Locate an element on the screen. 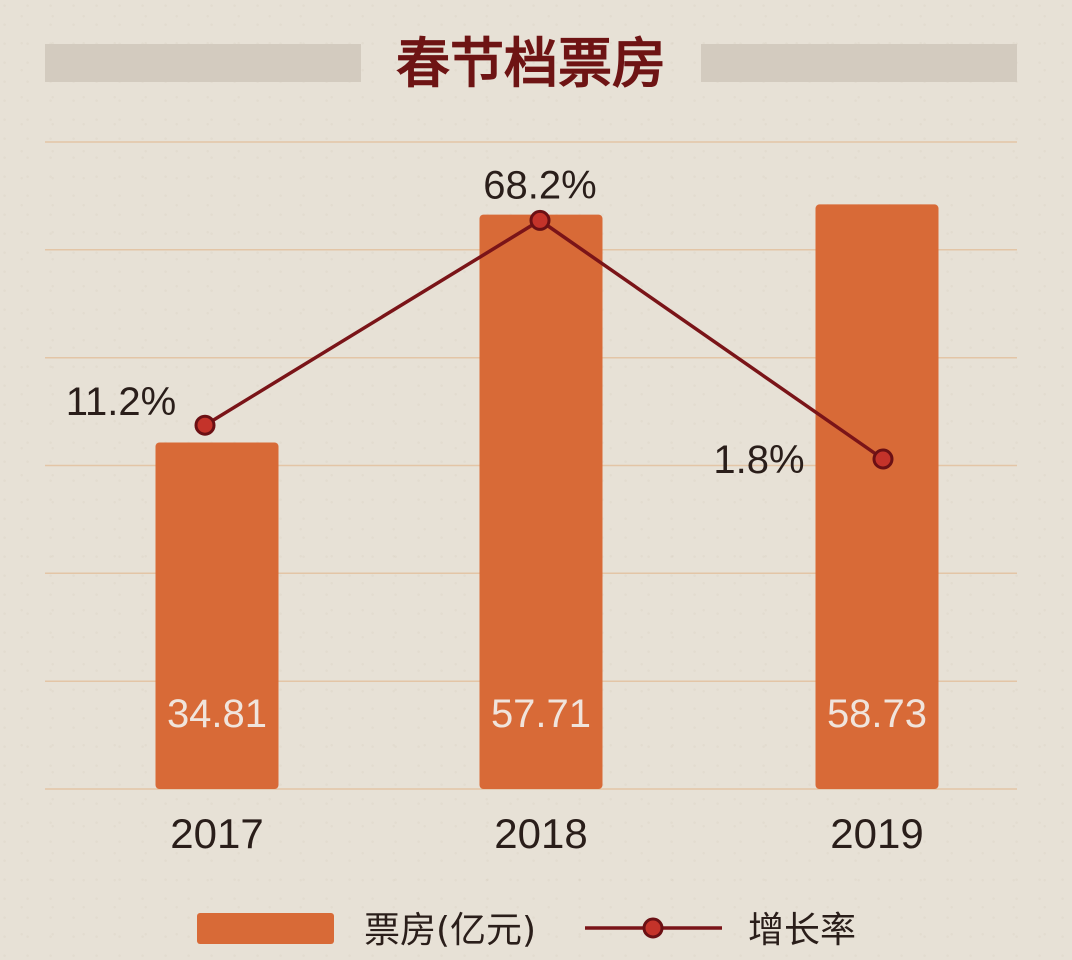 Image resolution: width=1072 pixels, height=960 pixels. legend-bar-swatch is located at coordinates (265, 928).